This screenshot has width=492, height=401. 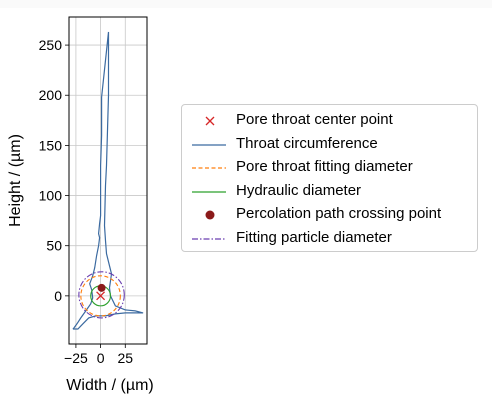 I want to click on y-tick-label: 100, so click(x=51, y=196).